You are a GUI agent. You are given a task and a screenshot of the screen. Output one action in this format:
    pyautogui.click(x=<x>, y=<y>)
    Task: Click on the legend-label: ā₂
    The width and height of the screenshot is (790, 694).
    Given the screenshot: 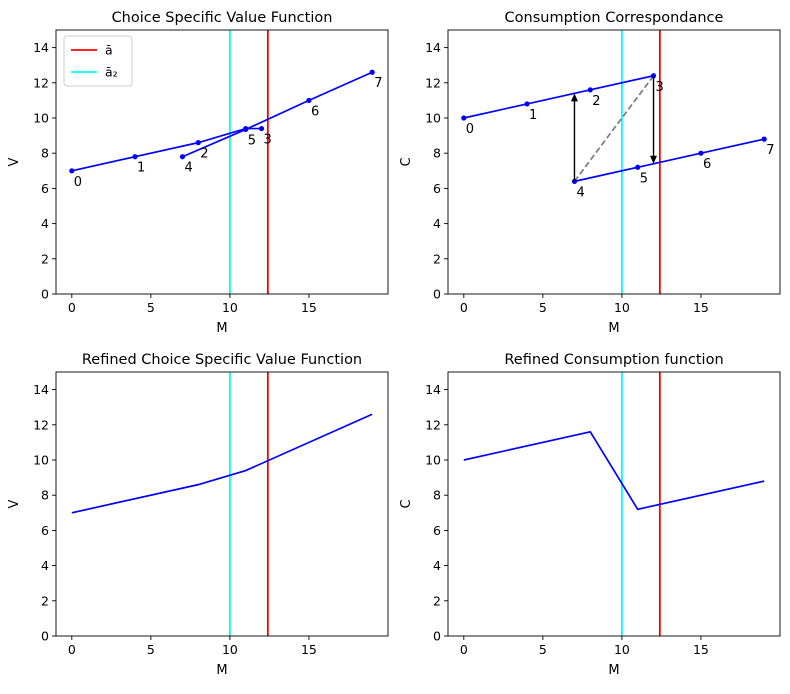 What is the action you would take?
    pyautogui.click(x=111, y=72)
    